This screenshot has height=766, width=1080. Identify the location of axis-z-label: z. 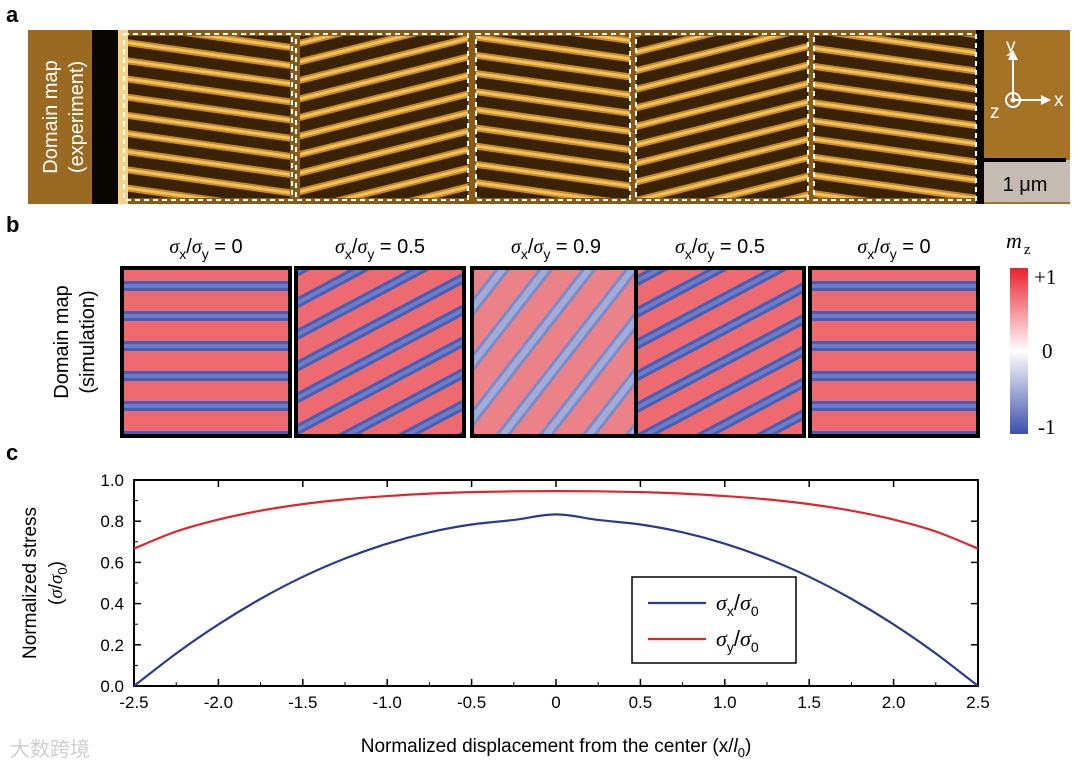
(995, 112).